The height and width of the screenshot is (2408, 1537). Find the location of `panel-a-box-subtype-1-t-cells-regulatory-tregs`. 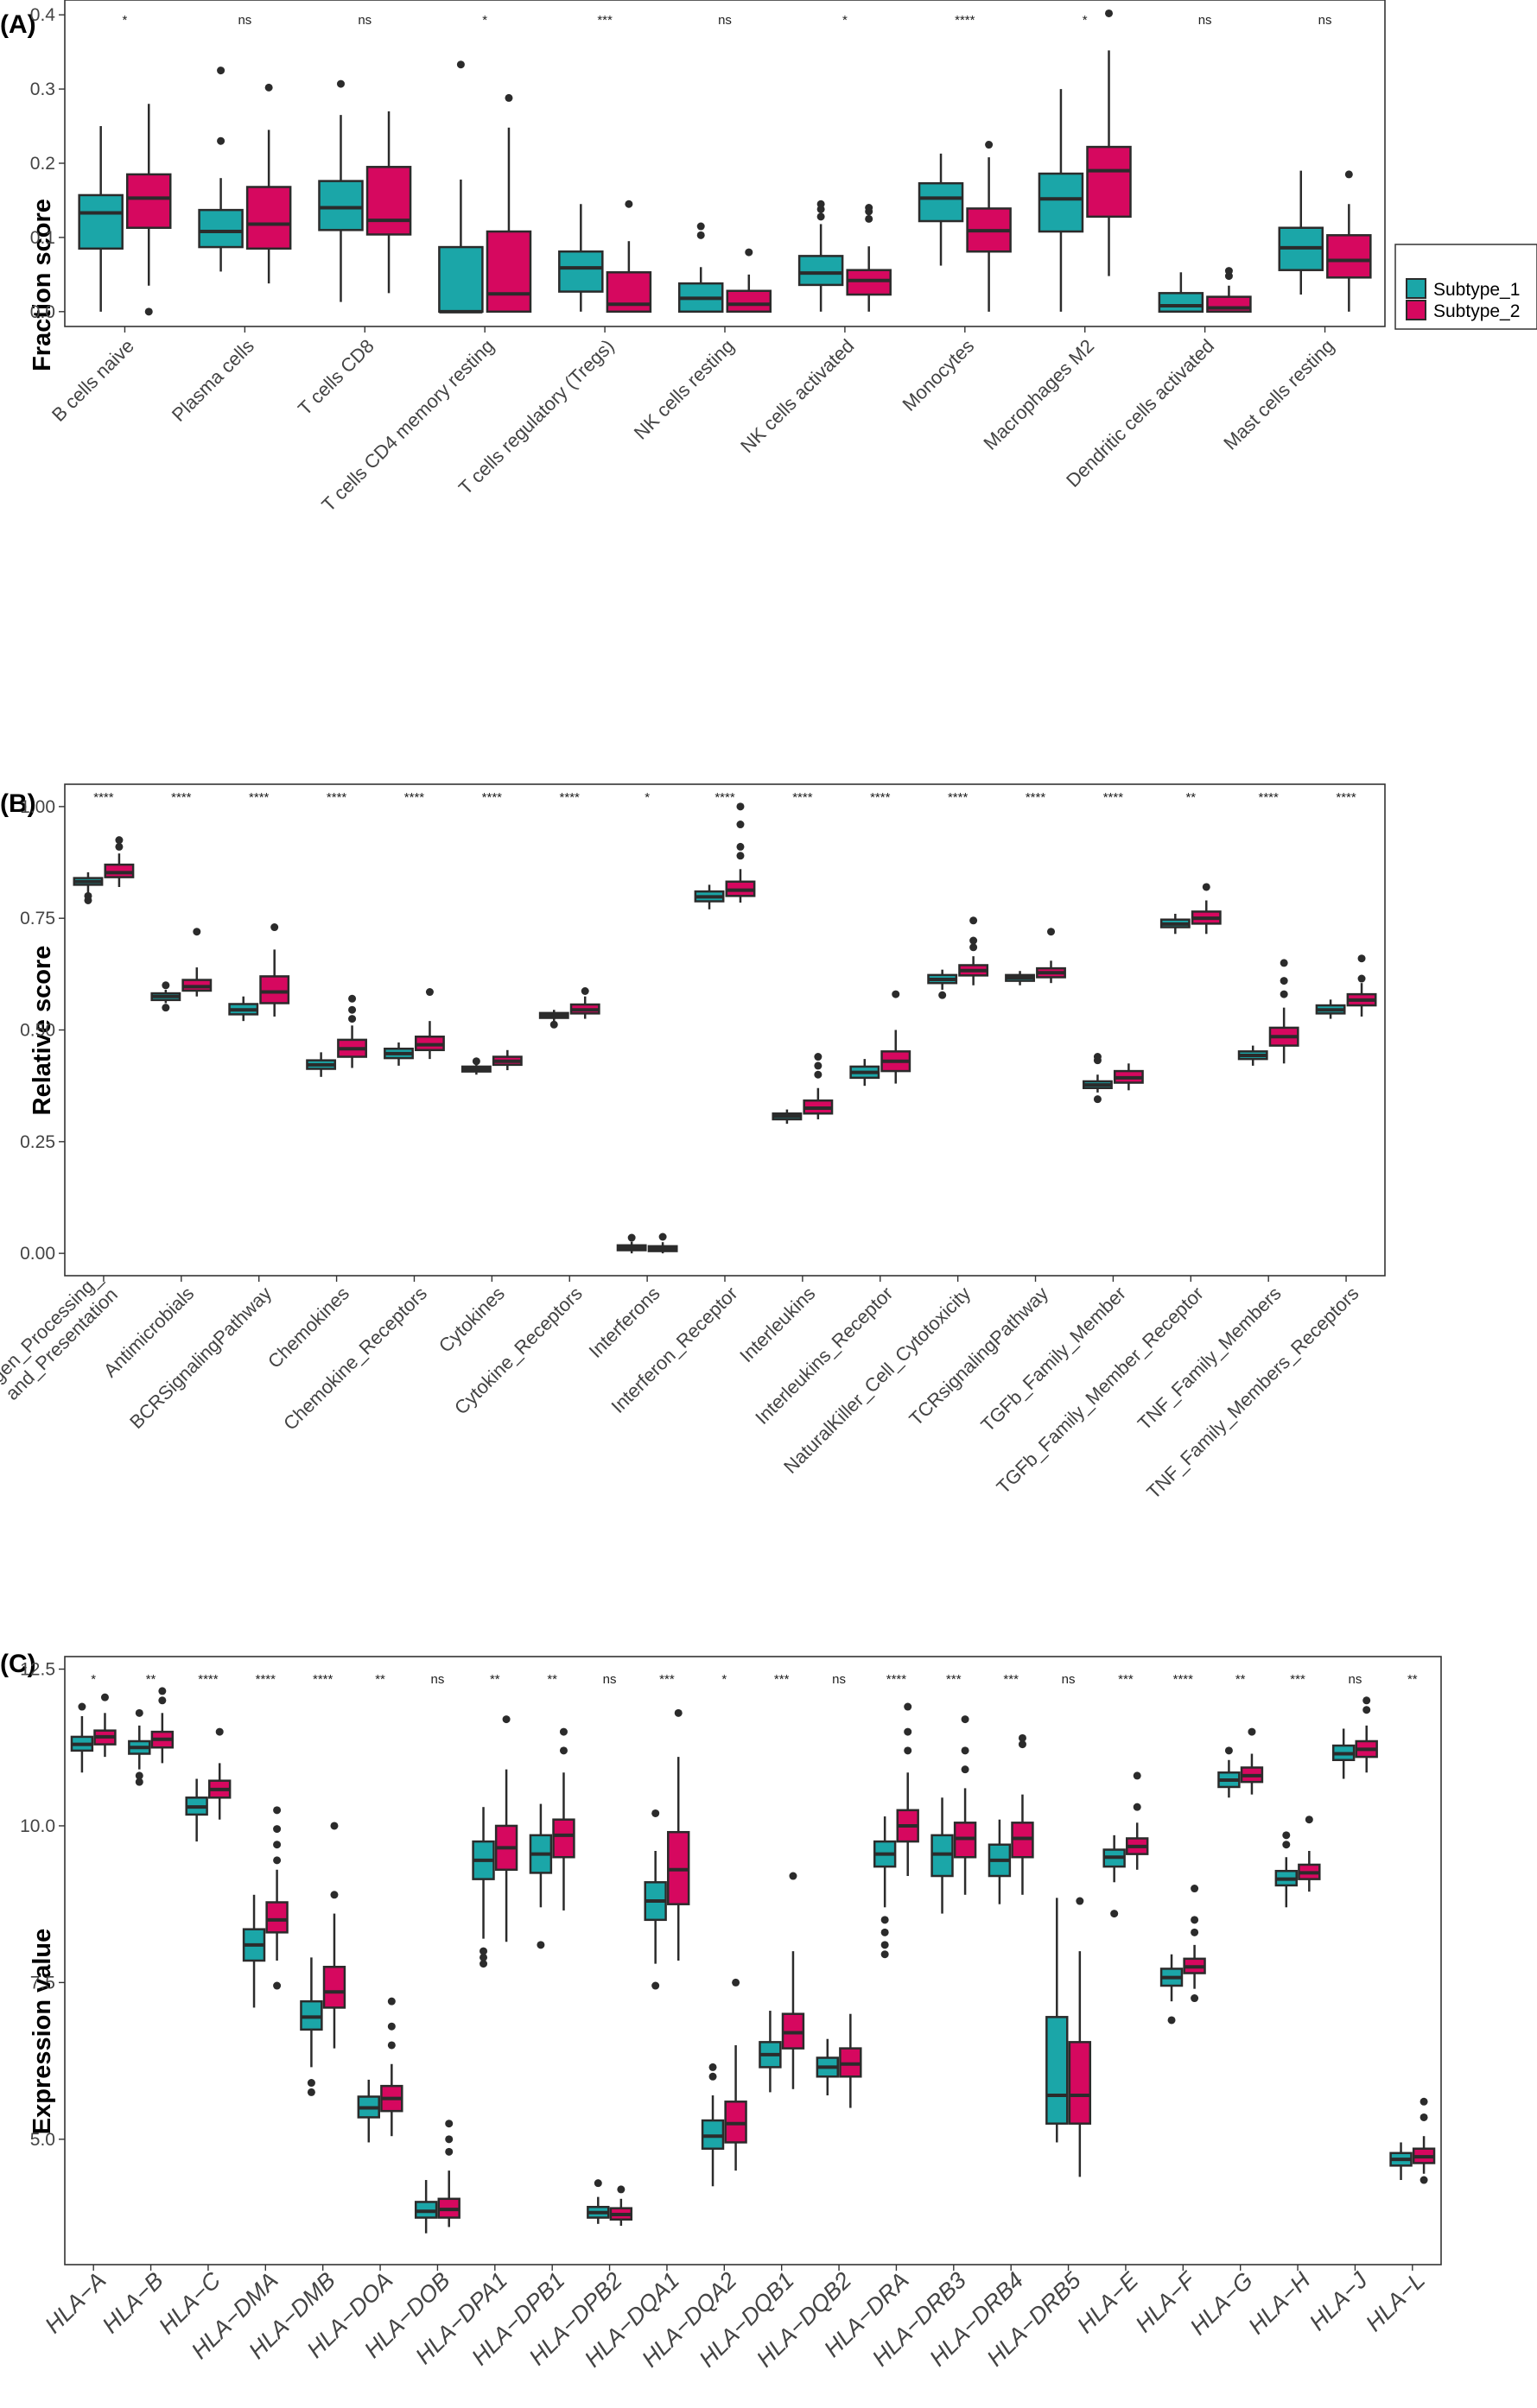

panel-a-box-subtype-1-t-cells-regulatory-tregs is located at coordinates (581, 258).